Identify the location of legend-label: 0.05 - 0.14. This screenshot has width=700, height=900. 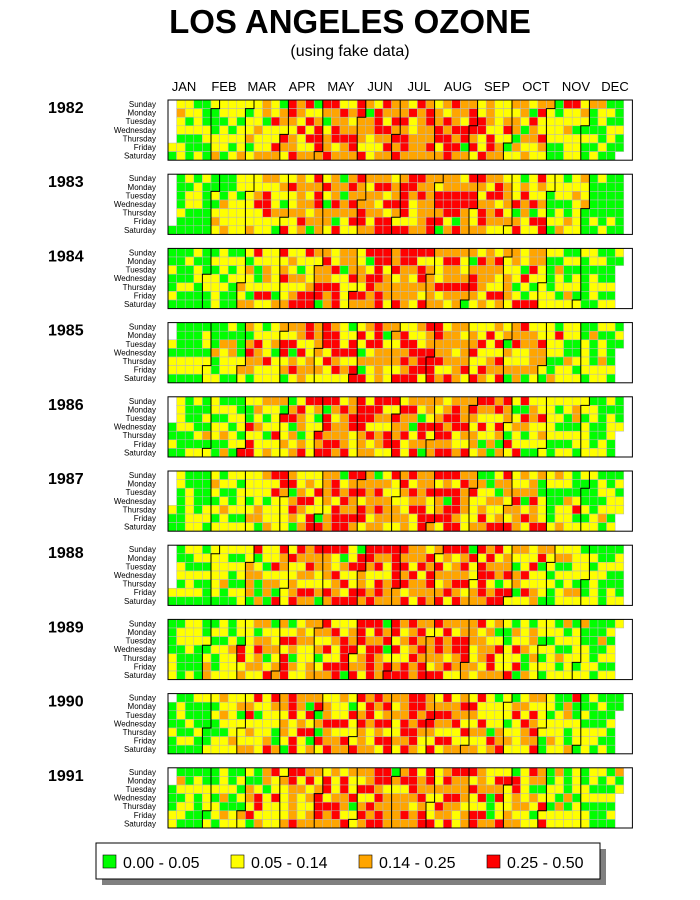
(289, 863).